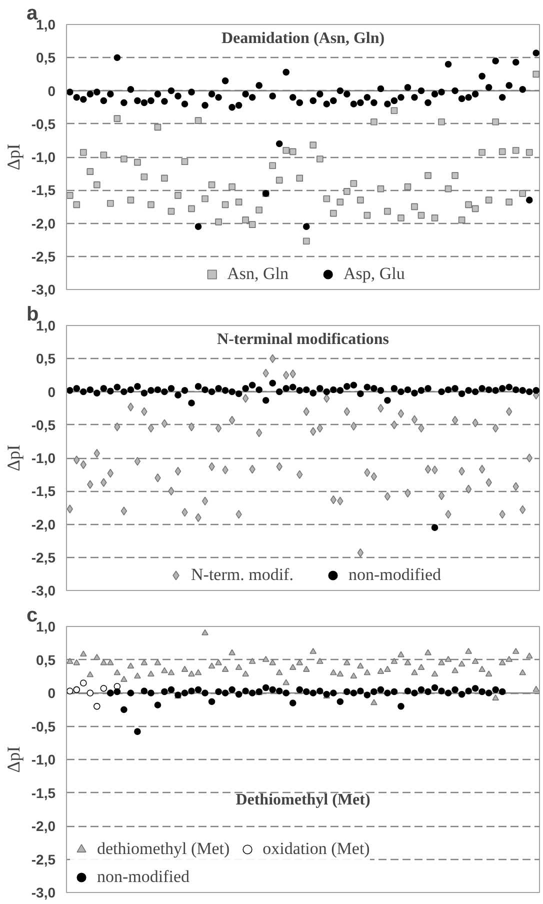 The width and height of the screenshot is (543, 904). What do you see at coordinates (242, 575) in the screenshot?
I see `legend-label: N-term. modif.` at bounding box center [242, 575].